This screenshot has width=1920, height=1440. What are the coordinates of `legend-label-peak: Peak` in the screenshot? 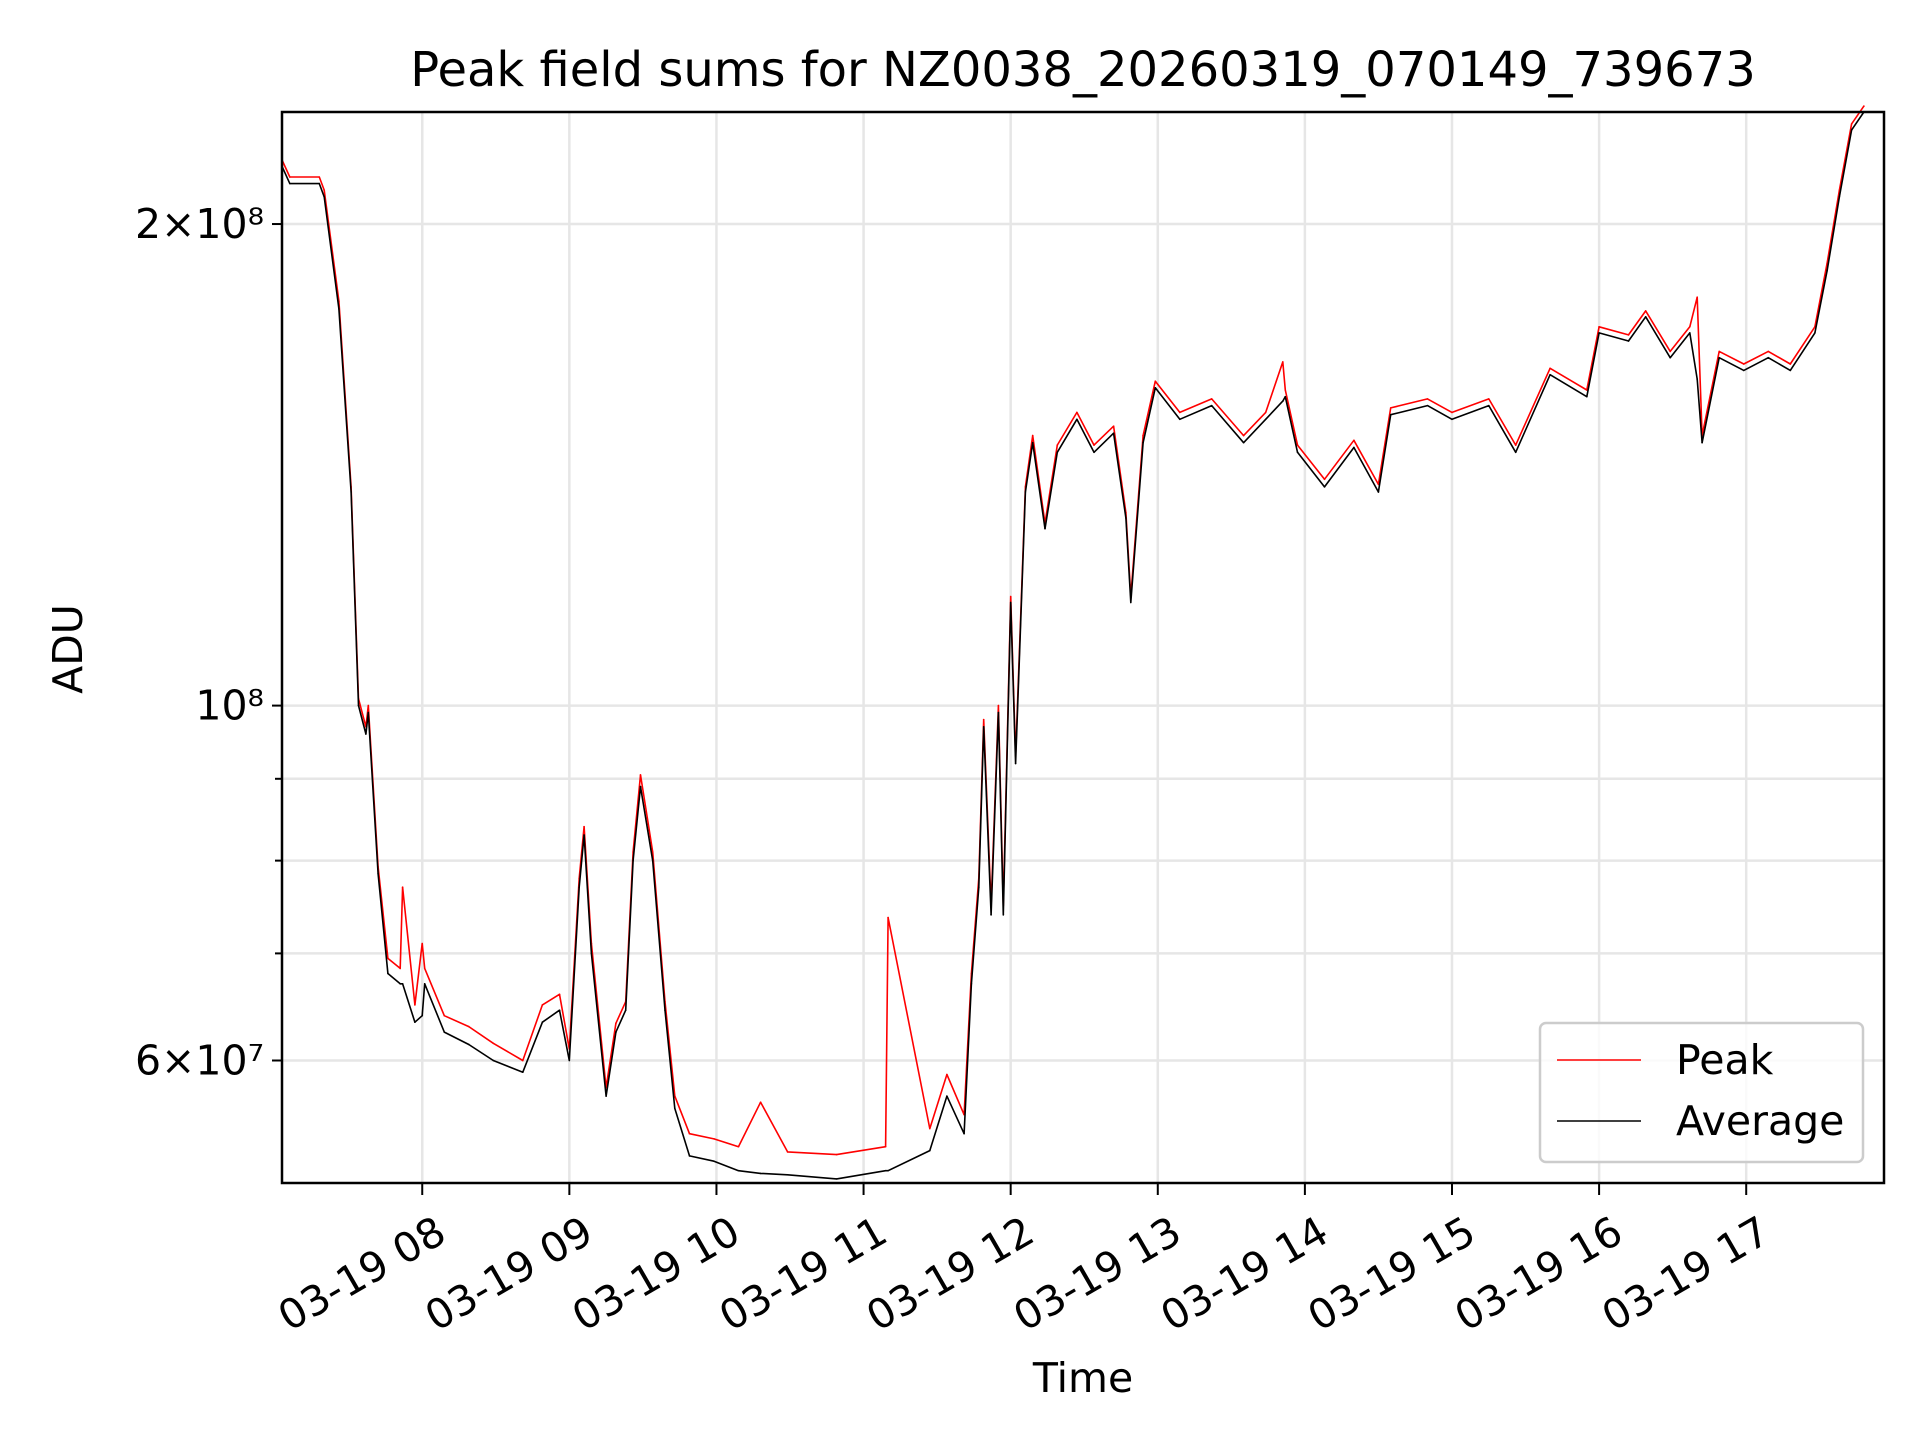 It's located at (1725, 1060).